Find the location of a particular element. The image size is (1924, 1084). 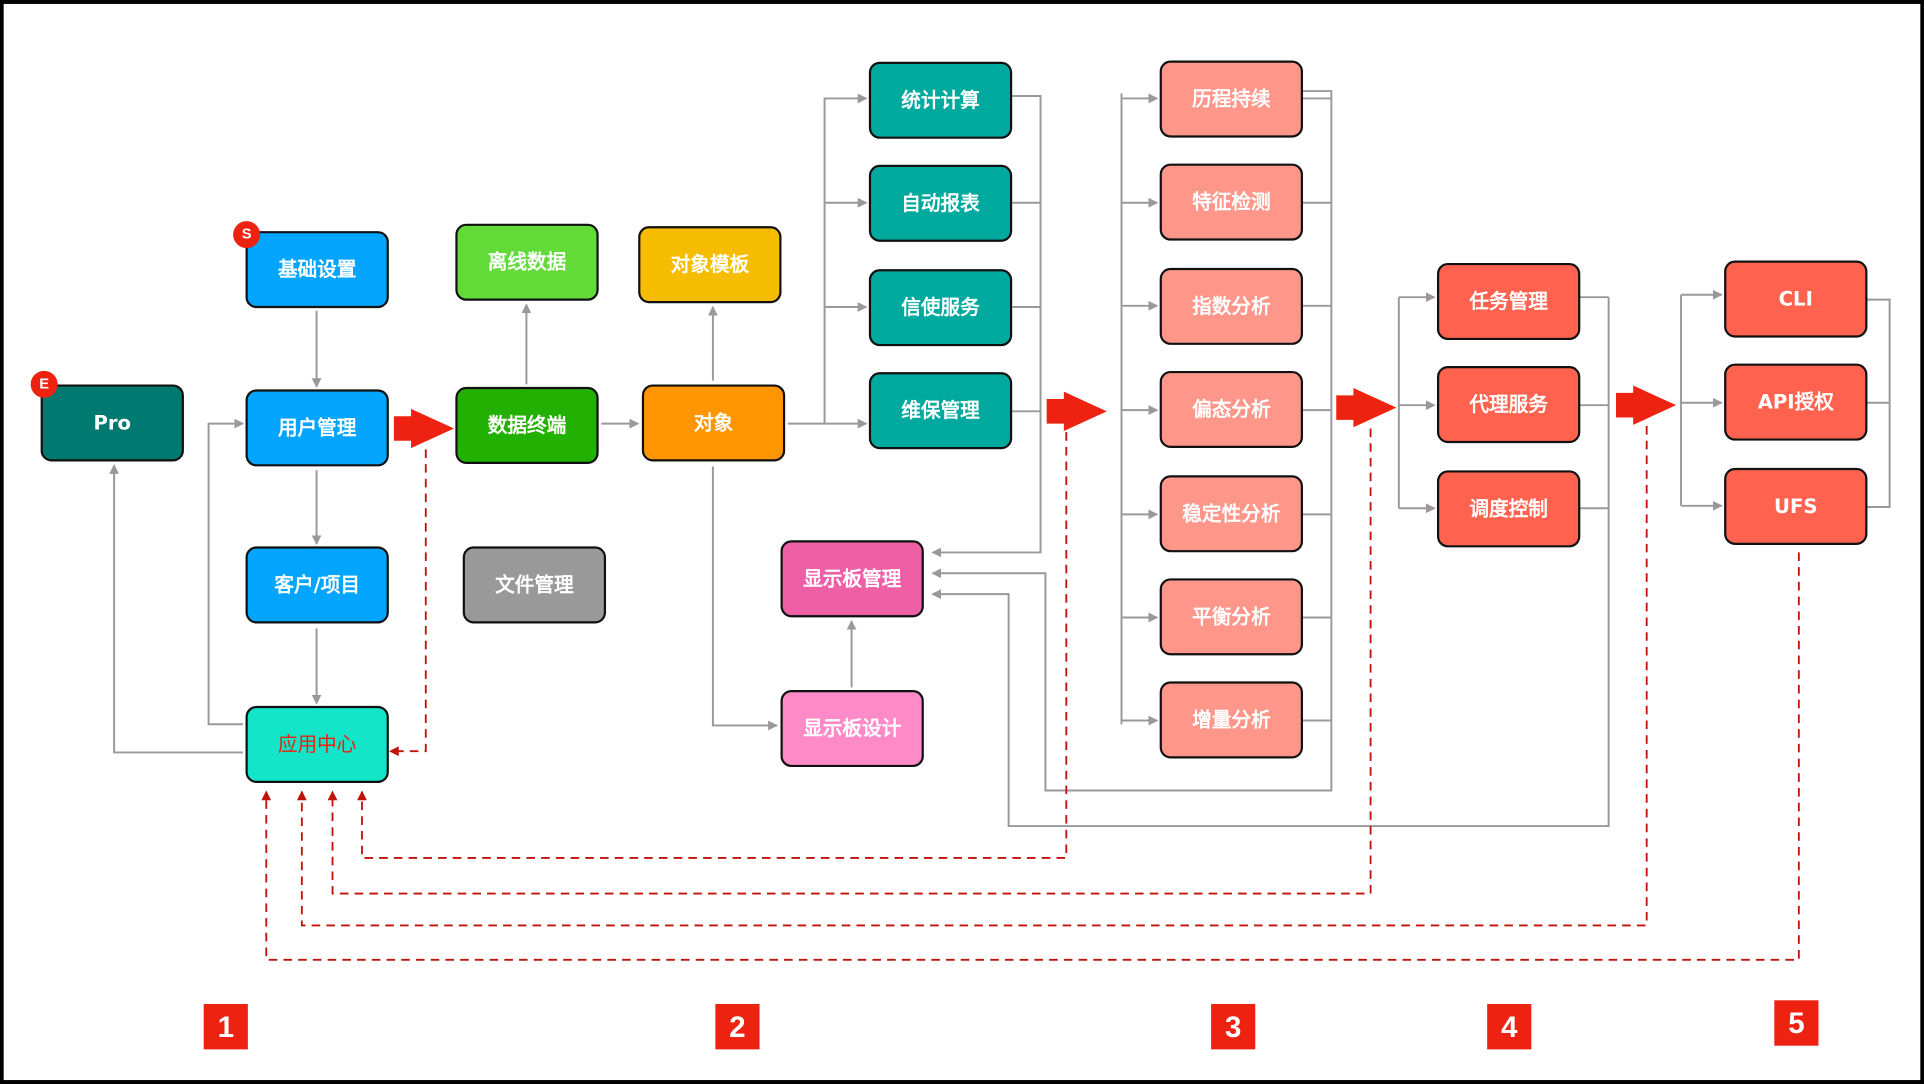

node-stats-calc: 统计计算 is located at coordinates (940, 100).